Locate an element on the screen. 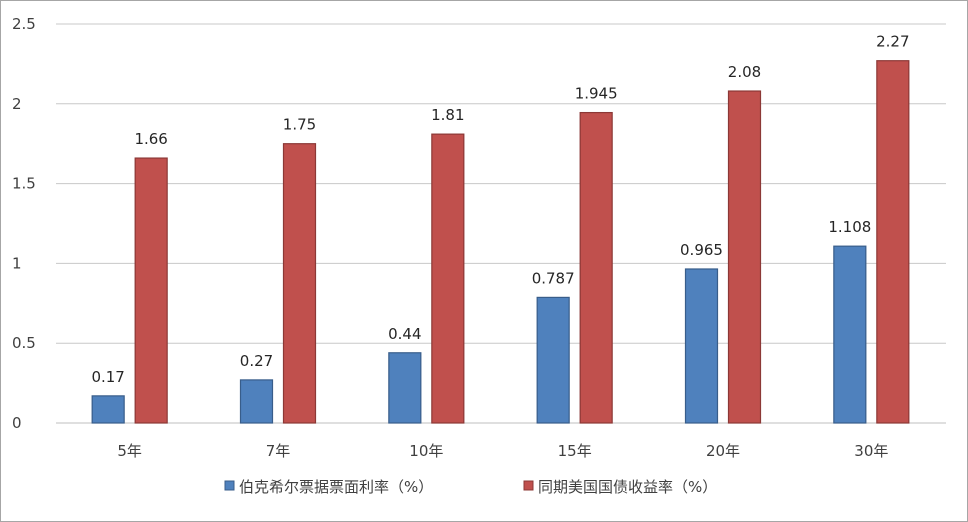 The image size is (968, 522). y-tick-label: 2.5 is located at coordinates (24, 24).